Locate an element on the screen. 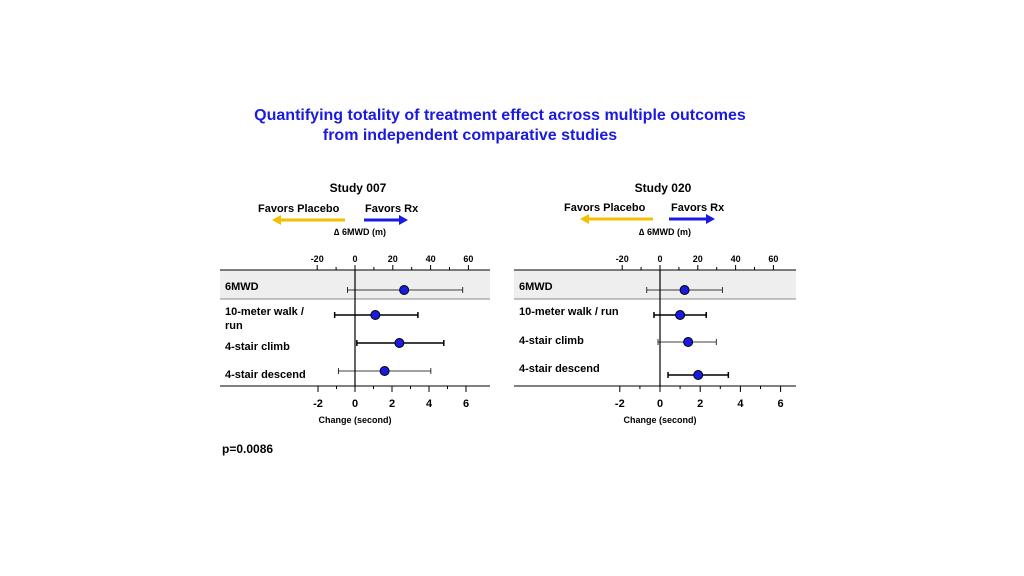 The height and width of the screenshot is (576, 1024). panel-title: Study 007 is located at coordinates (358, 188).